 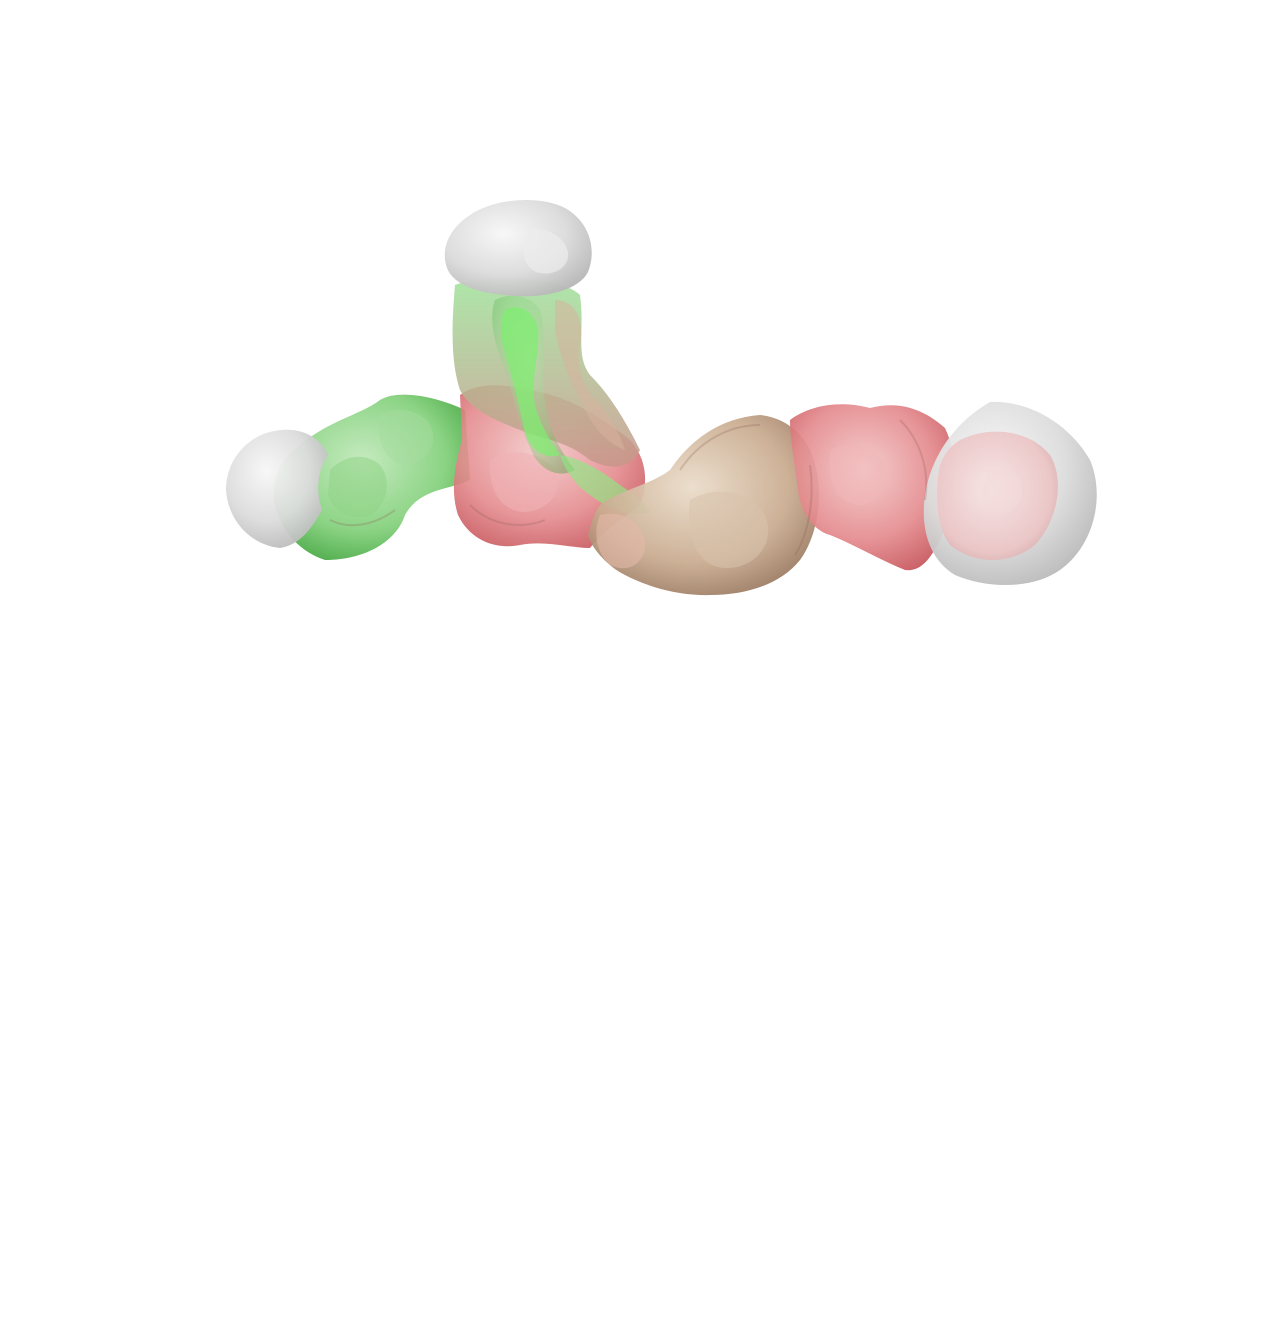 I want to click on right-cap-segment, so click(x=1010, y=493).